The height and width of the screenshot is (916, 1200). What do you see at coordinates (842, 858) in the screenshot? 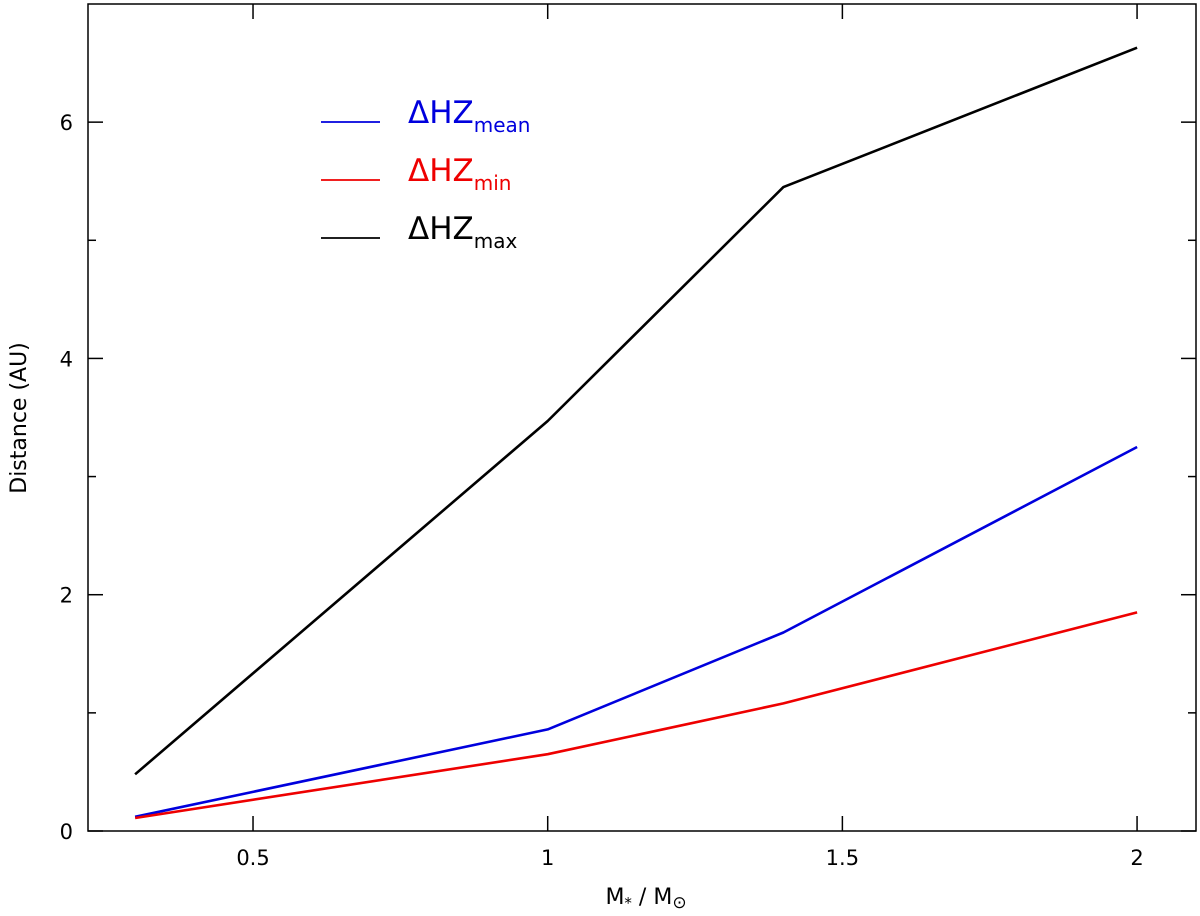
I see `x-tick-label: 1.5` at bounding box center [842, 858].